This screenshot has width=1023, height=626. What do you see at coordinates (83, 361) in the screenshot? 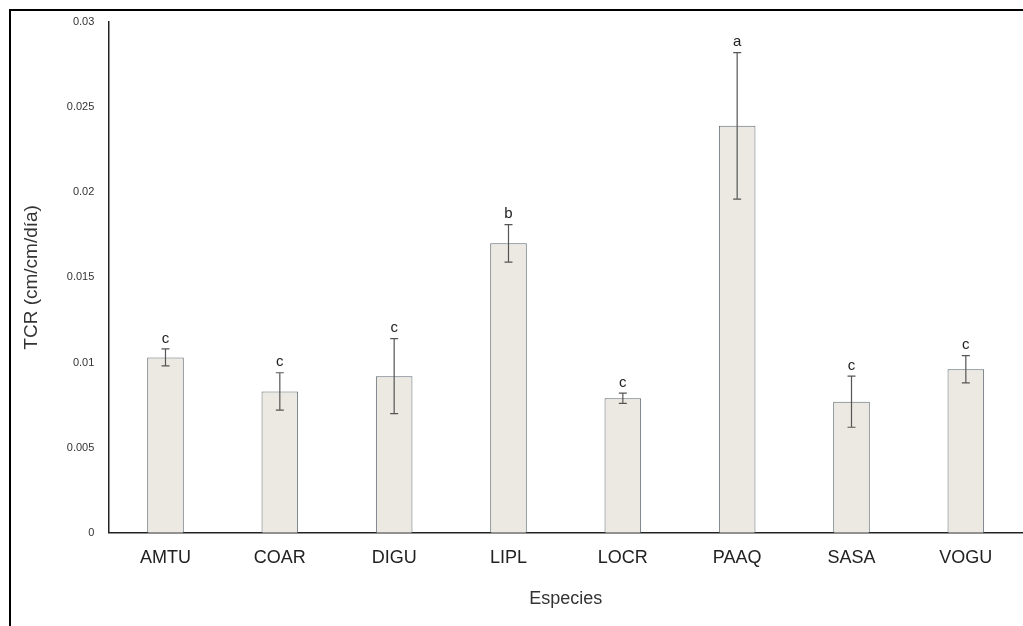
I see `y-tick-label: 0.01` at bounding box center [83, 361].